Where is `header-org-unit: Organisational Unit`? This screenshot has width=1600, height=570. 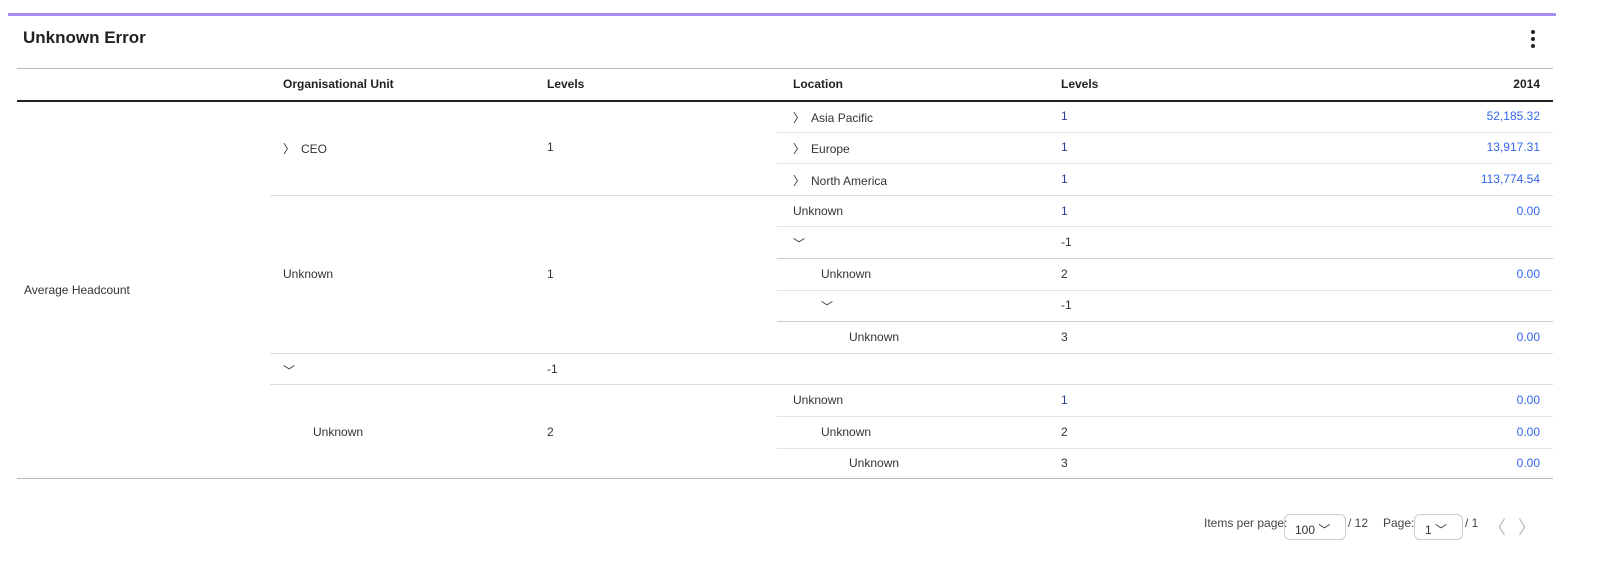 header-org-unit: Organisational Unit is located at coordinates (338, 84).